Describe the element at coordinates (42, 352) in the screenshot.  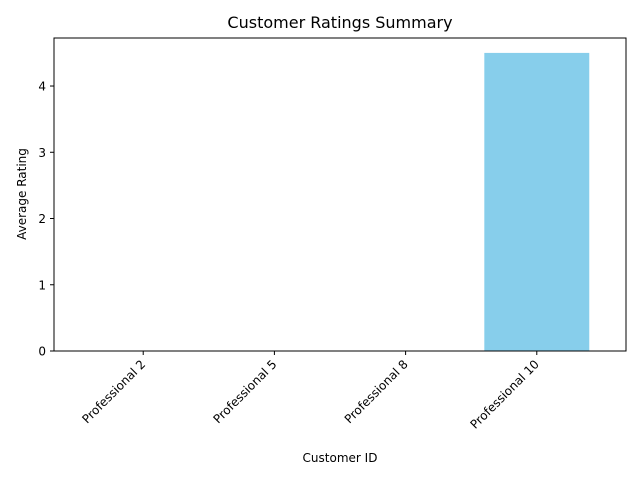
I see `y-tick-label-0: 0` at that location.